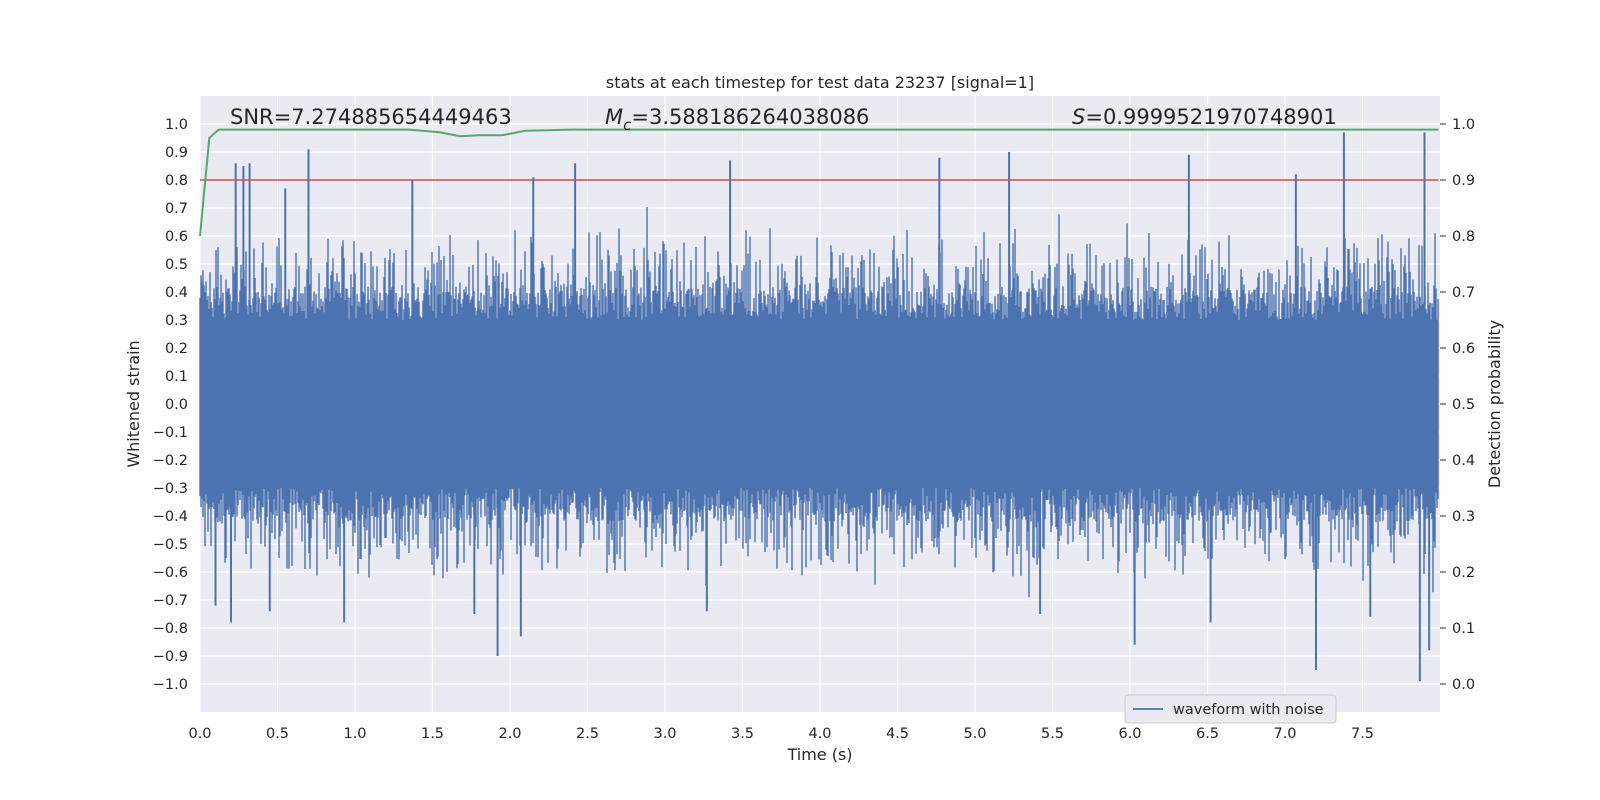 The width and height of the screenshot is (1600, 800). What do you see at coordinates (897, 734) in the screenshot?
I see `x-tick-label: 4.5` at bounding box center [897, 734].